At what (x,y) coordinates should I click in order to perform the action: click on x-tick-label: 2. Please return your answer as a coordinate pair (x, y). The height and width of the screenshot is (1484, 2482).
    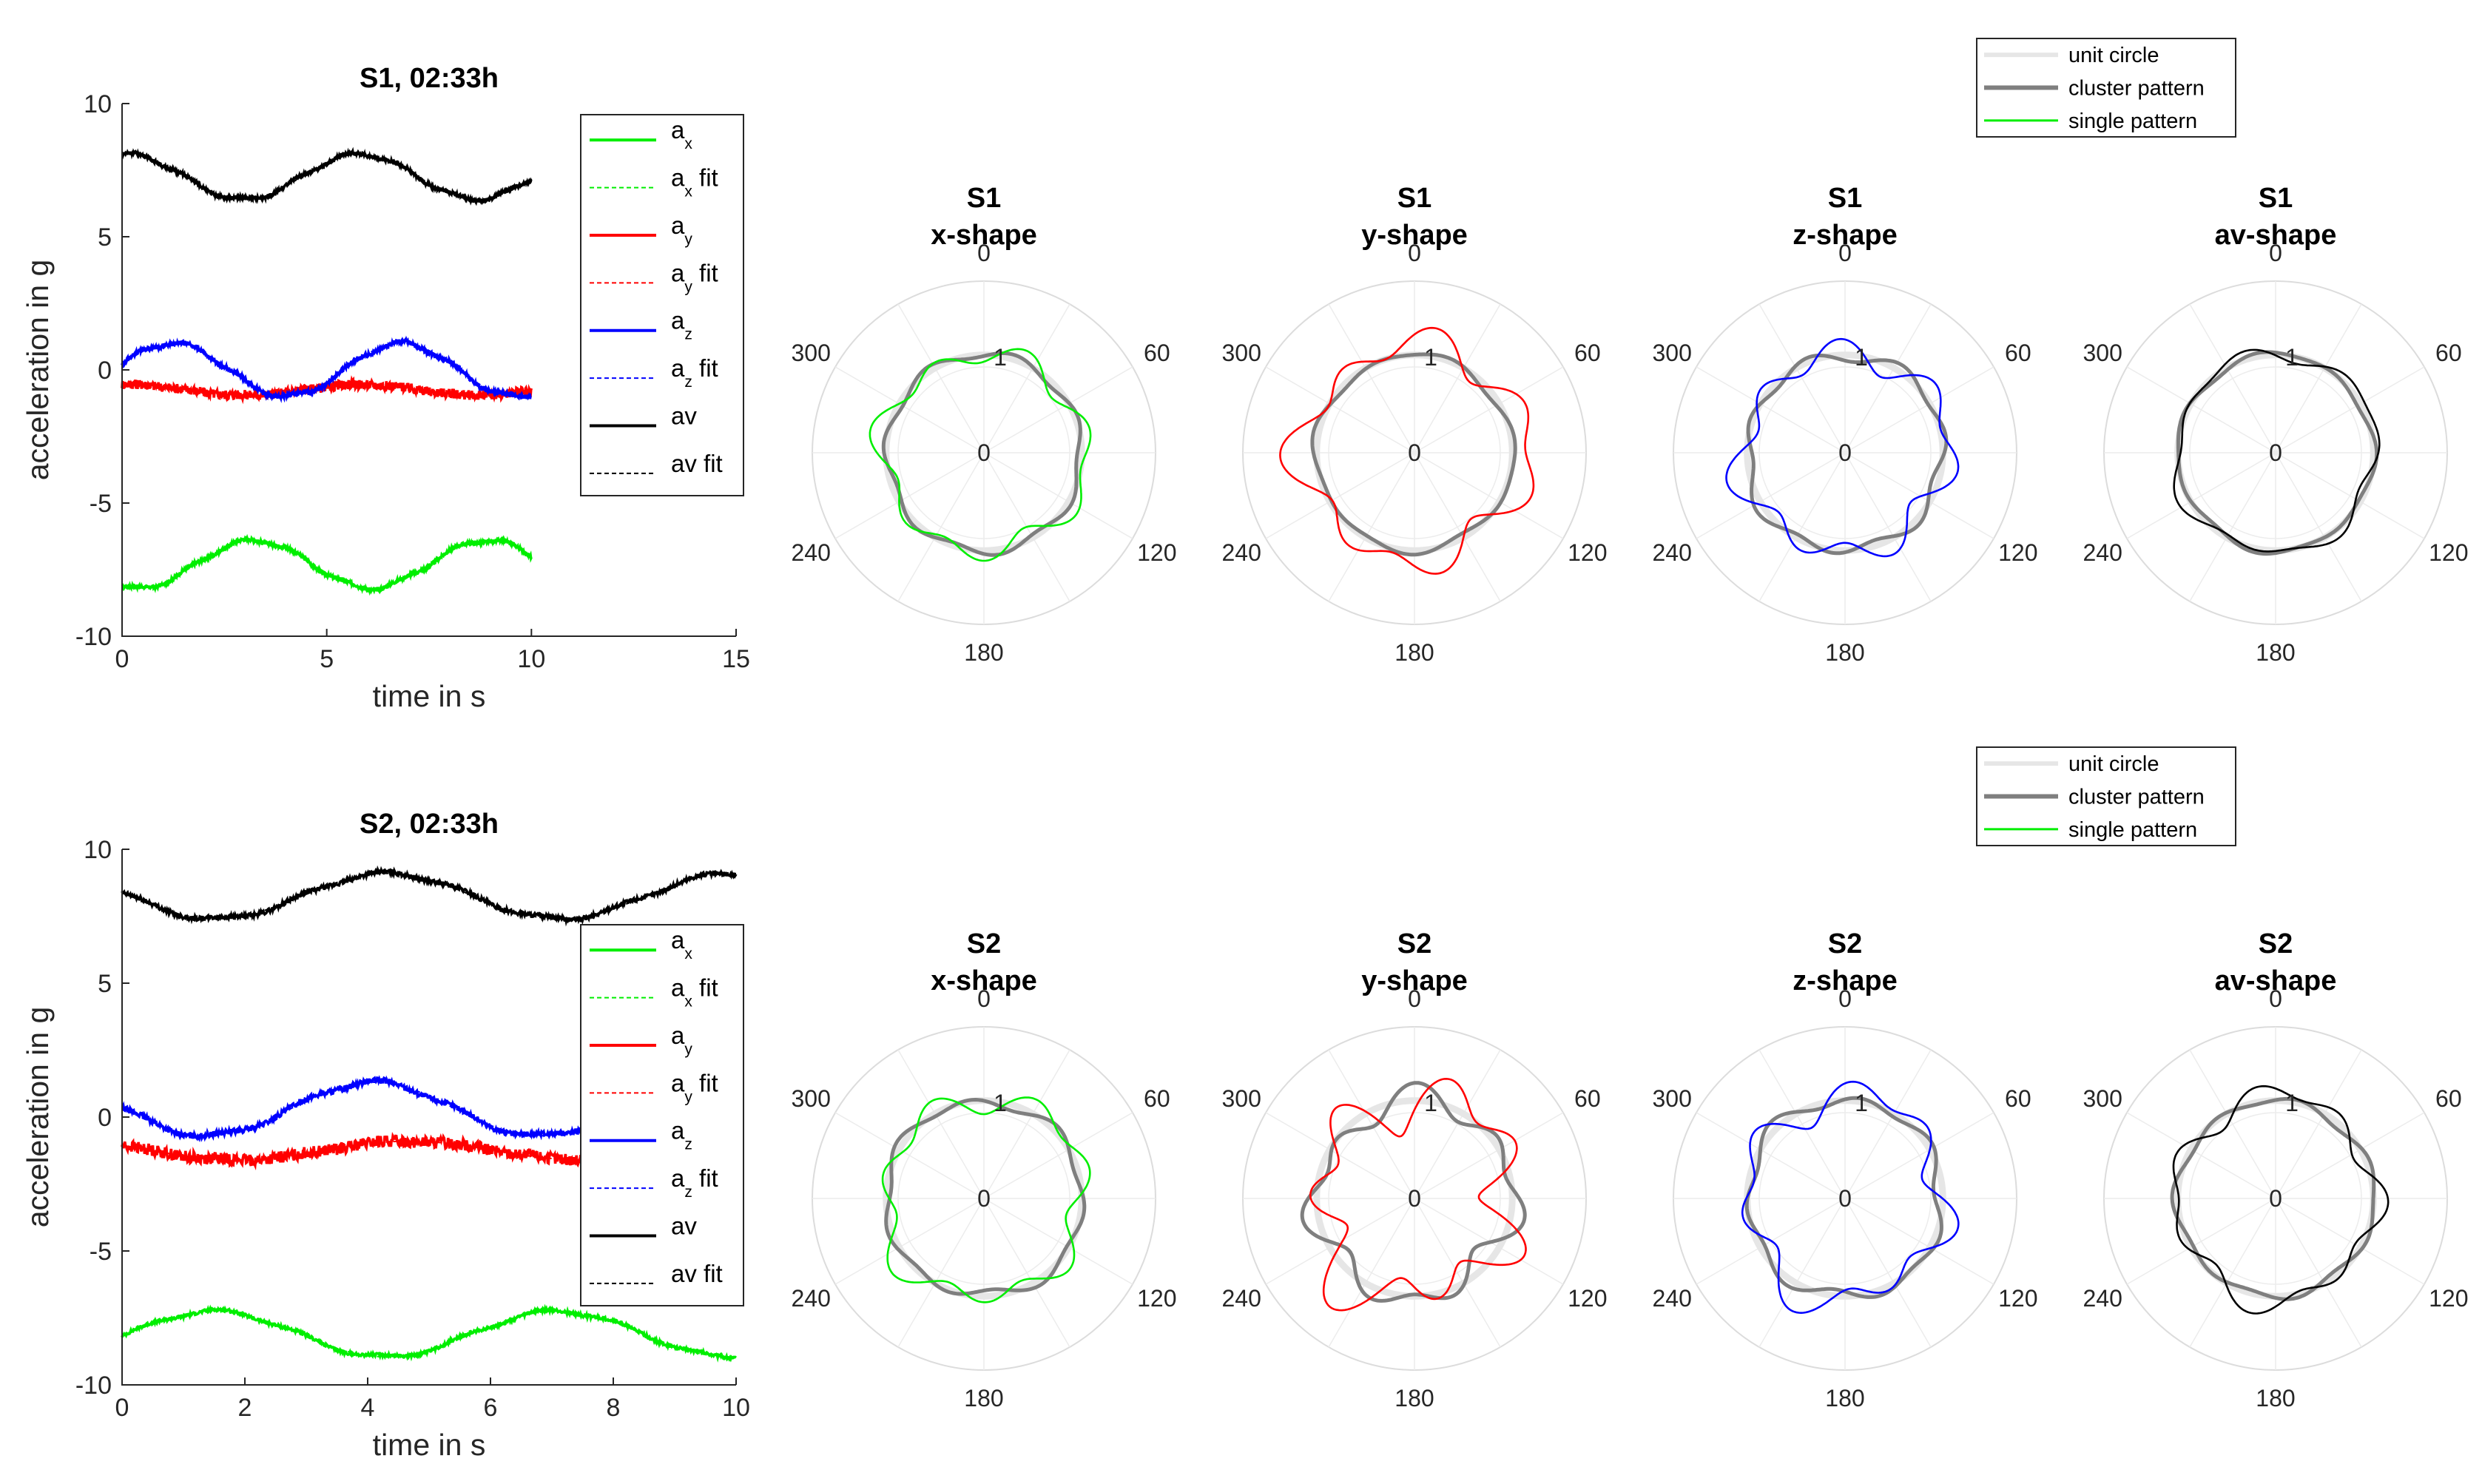
    Looking at the image, I should click on (245, 1408).